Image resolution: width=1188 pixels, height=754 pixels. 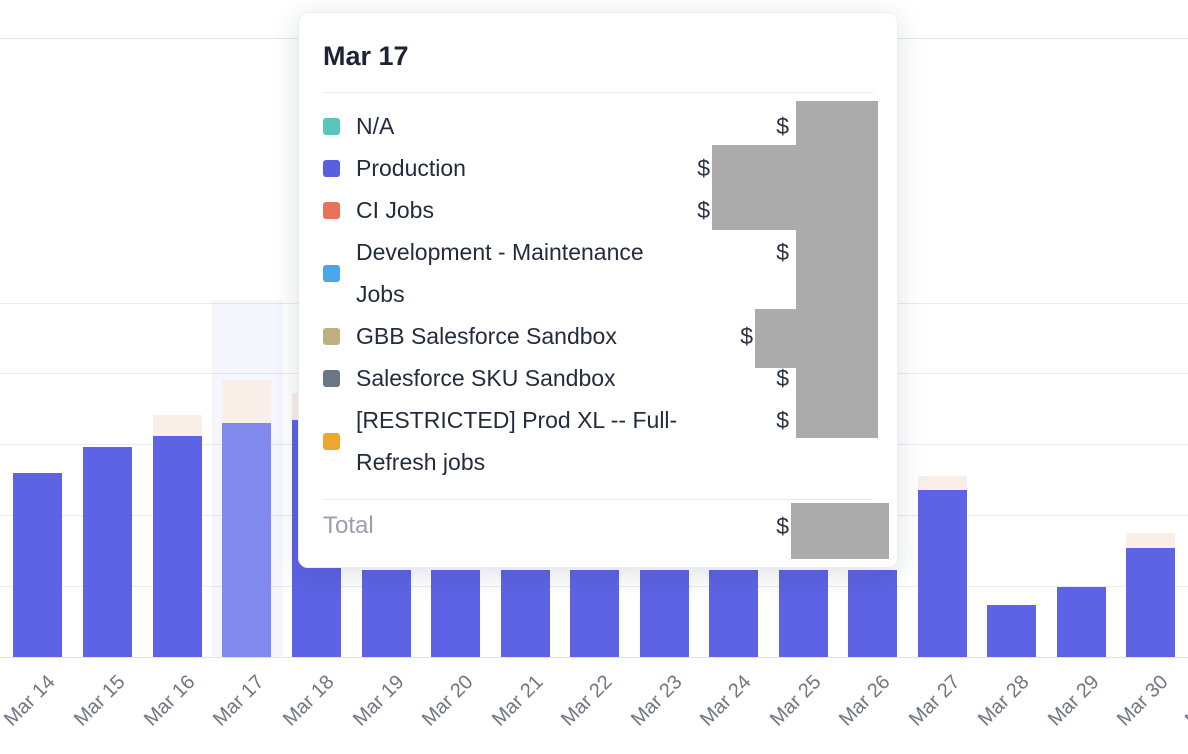 What do you see at coordinates (411, 168) in the screenshot?
I see `series-name-label: Production` at bounding box center [411, 168].